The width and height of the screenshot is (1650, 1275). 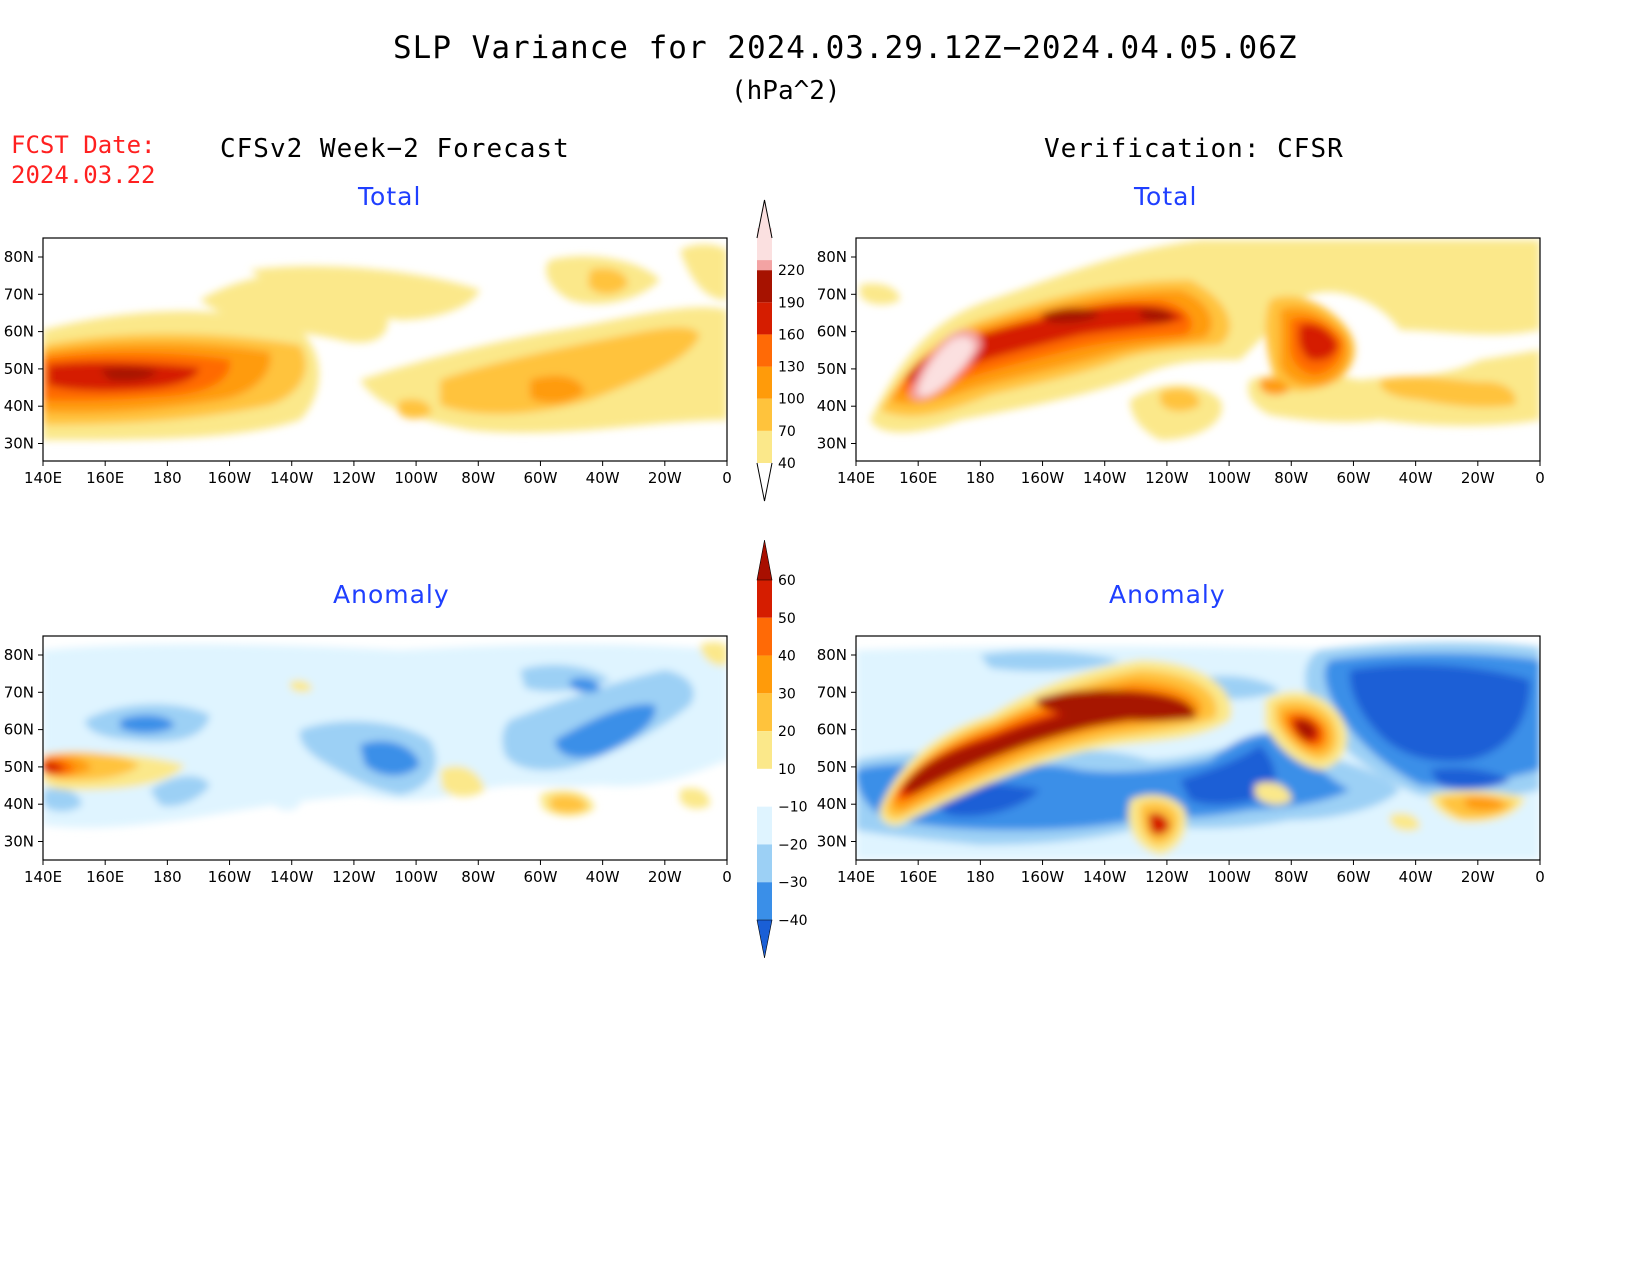 I want to click on colorbar-tick-label: −30, so click(x=793, y=883).